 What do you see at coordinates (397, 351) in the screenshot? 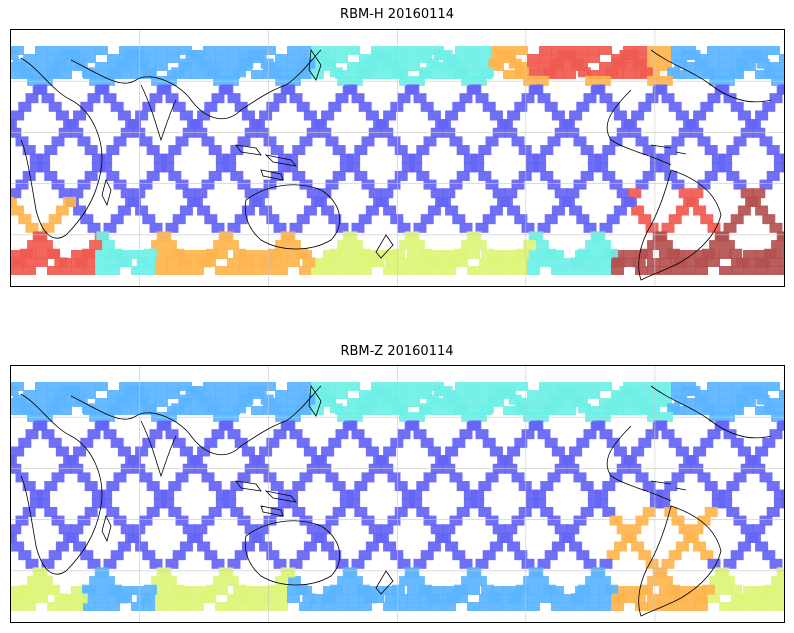
I see `panel-bottom-title: RBM-Z 20160114` at bounding box center [397, 351].